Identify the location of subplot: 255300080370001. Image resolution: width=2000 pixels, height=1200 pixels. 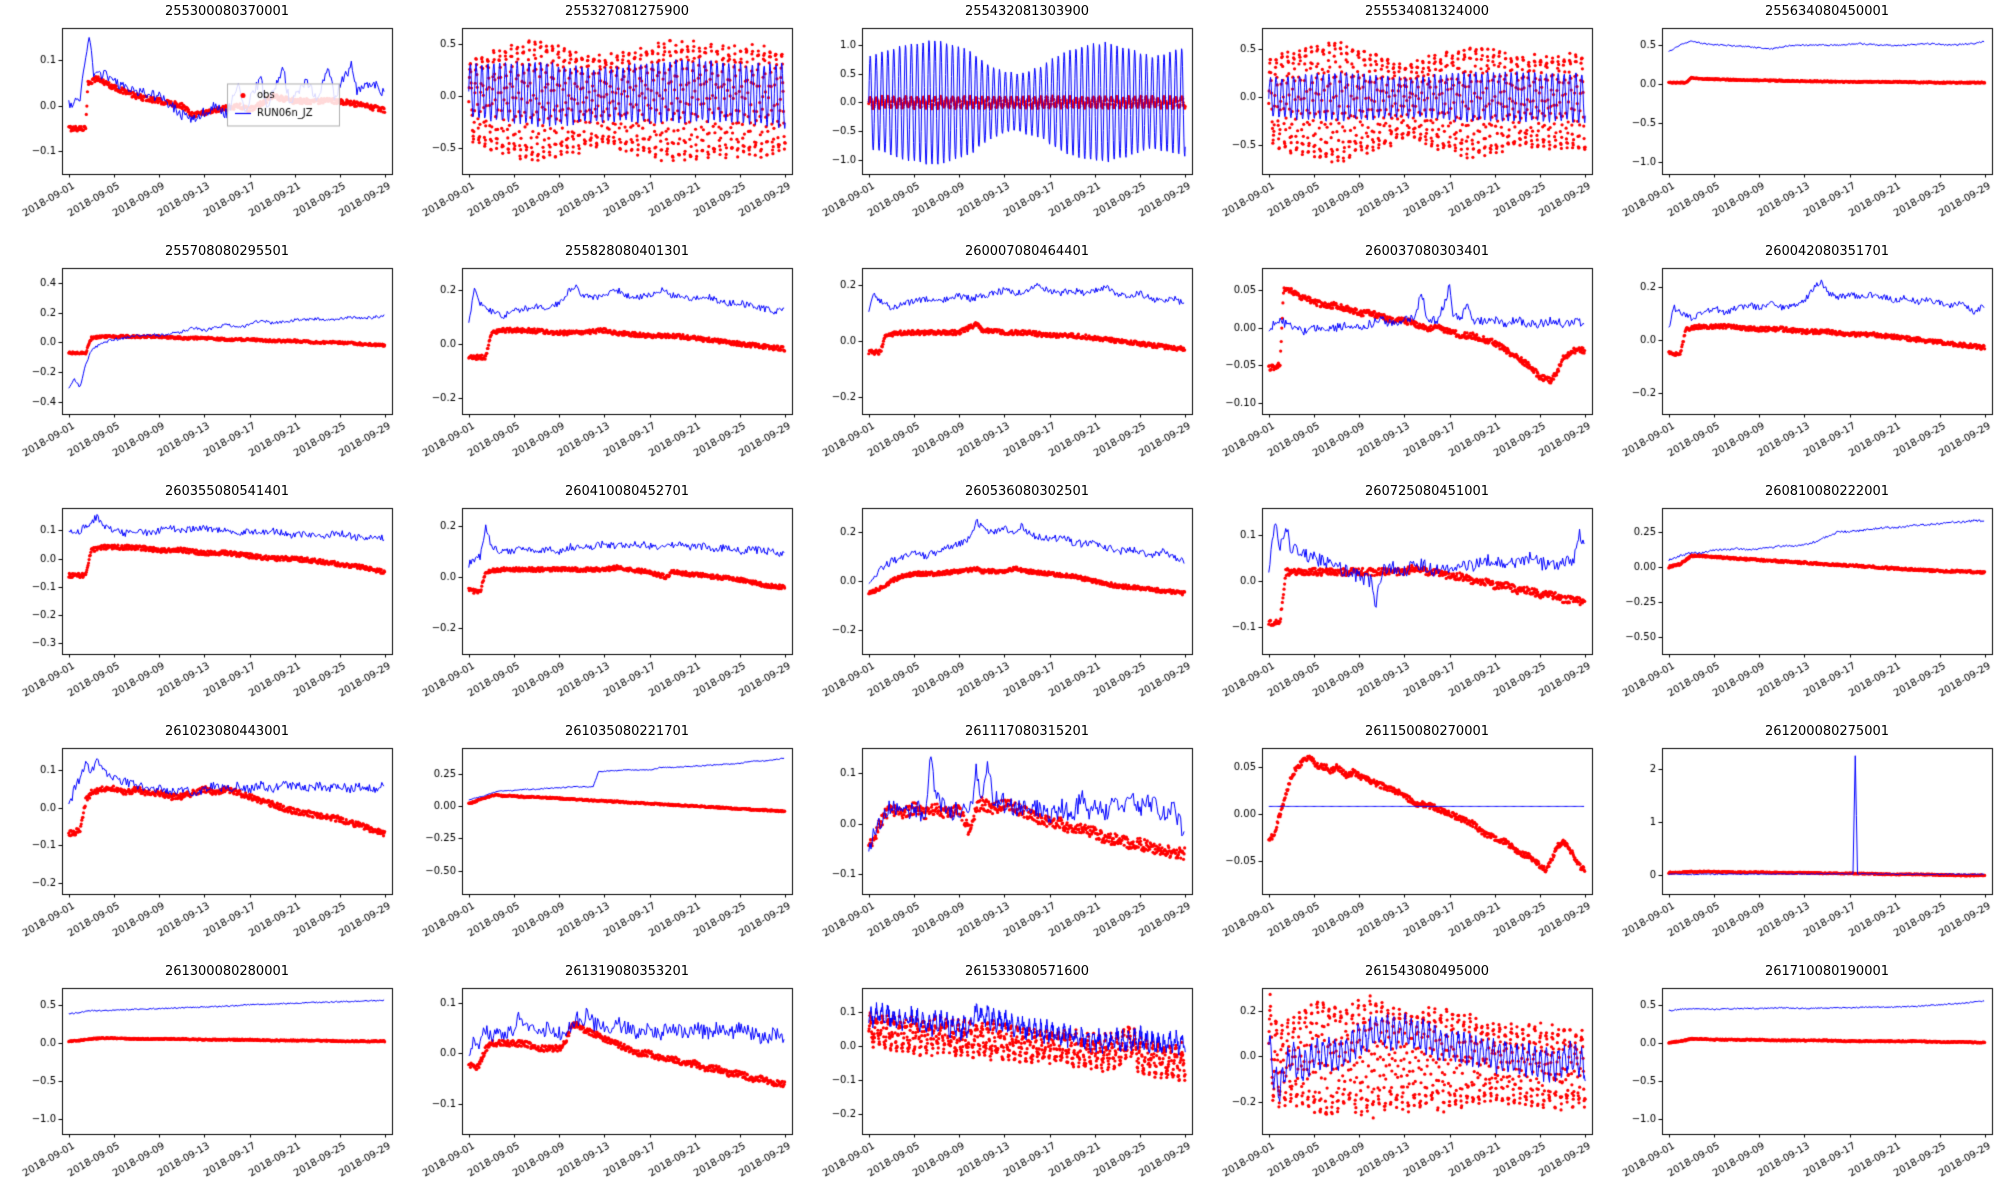
(200, 120).